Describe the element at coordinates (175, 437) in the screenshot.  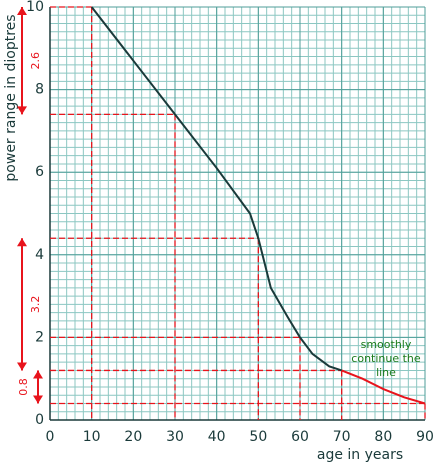
I see `x-tick-label: 30` at that location.